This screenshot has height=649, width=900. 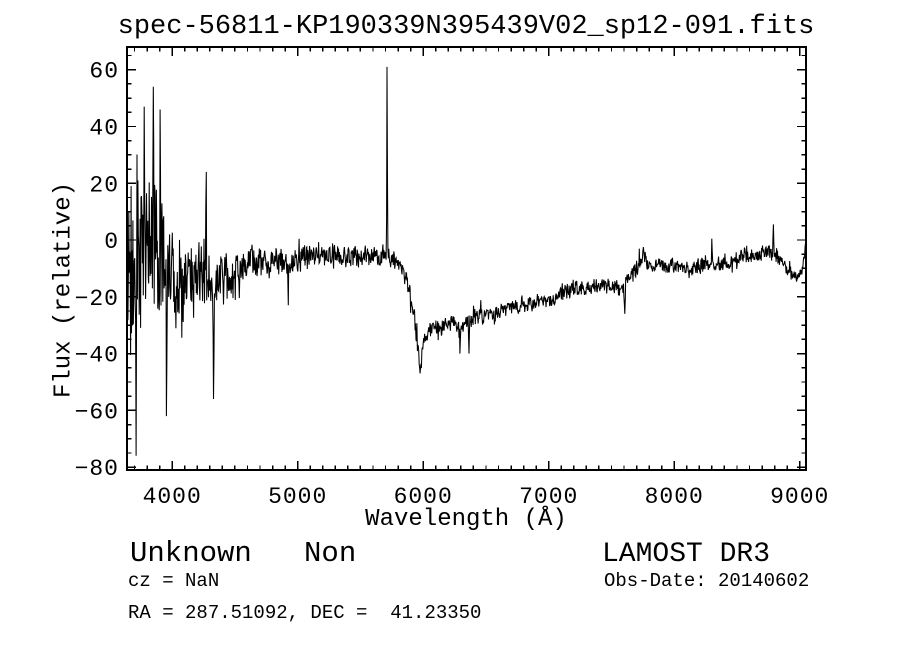 What do you see at coordinates (305, 613) in the screenshot?
I see `ra-dec-label: RA = 287.51092, DEC = 41.23350` at bounding box center [305, 613].